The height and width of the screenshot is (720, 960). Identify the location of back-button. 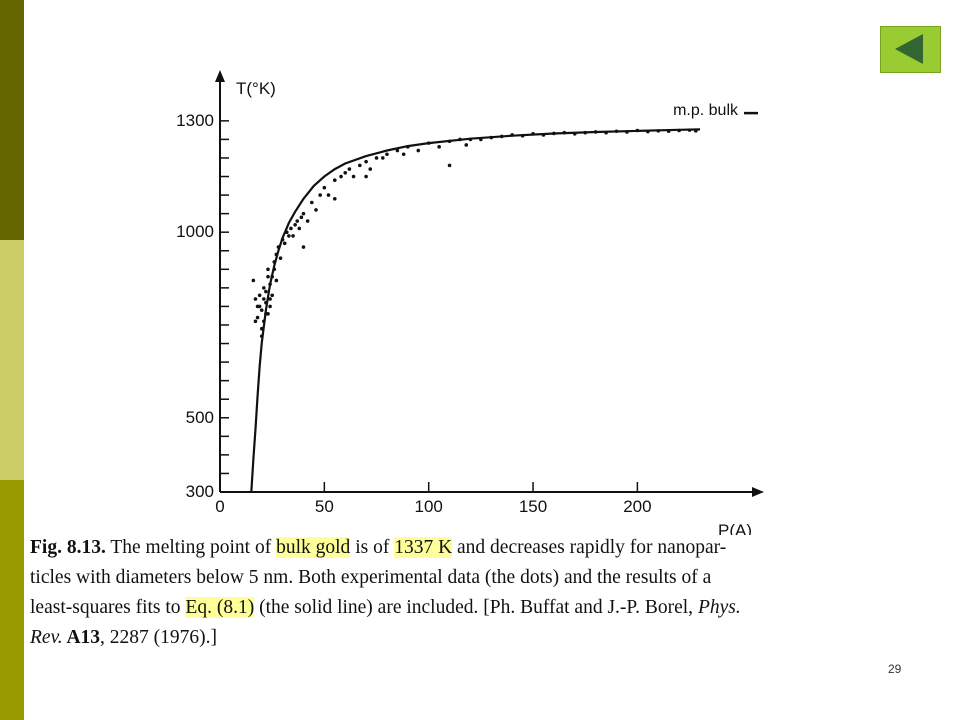
(910, 49).